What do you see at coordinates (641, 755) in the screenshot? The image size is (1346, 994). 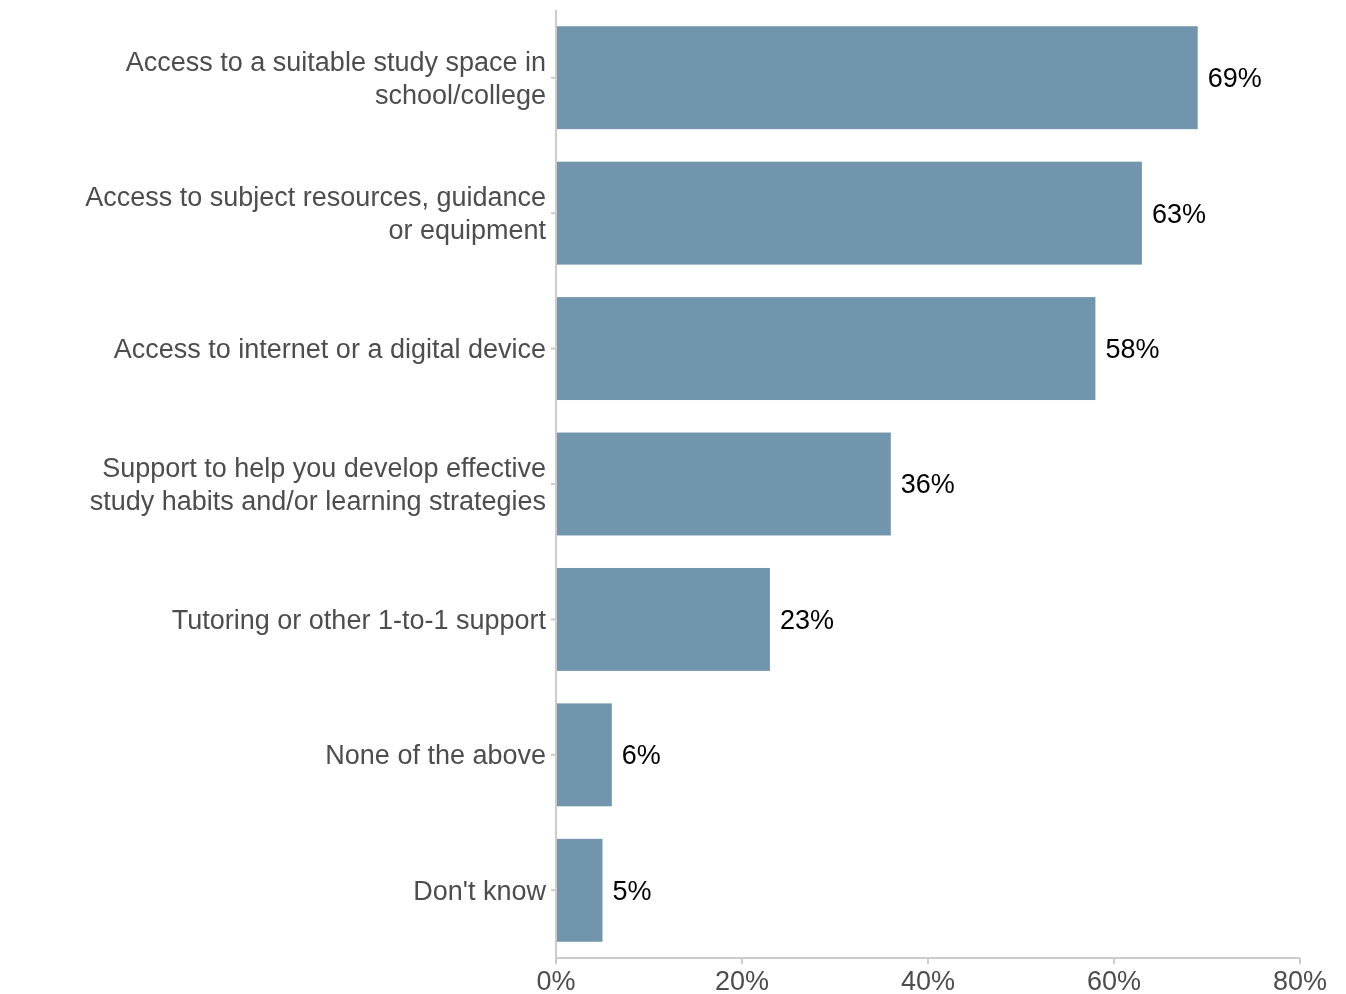 I see `data-label: 6%` at bounding box center [641, 755].